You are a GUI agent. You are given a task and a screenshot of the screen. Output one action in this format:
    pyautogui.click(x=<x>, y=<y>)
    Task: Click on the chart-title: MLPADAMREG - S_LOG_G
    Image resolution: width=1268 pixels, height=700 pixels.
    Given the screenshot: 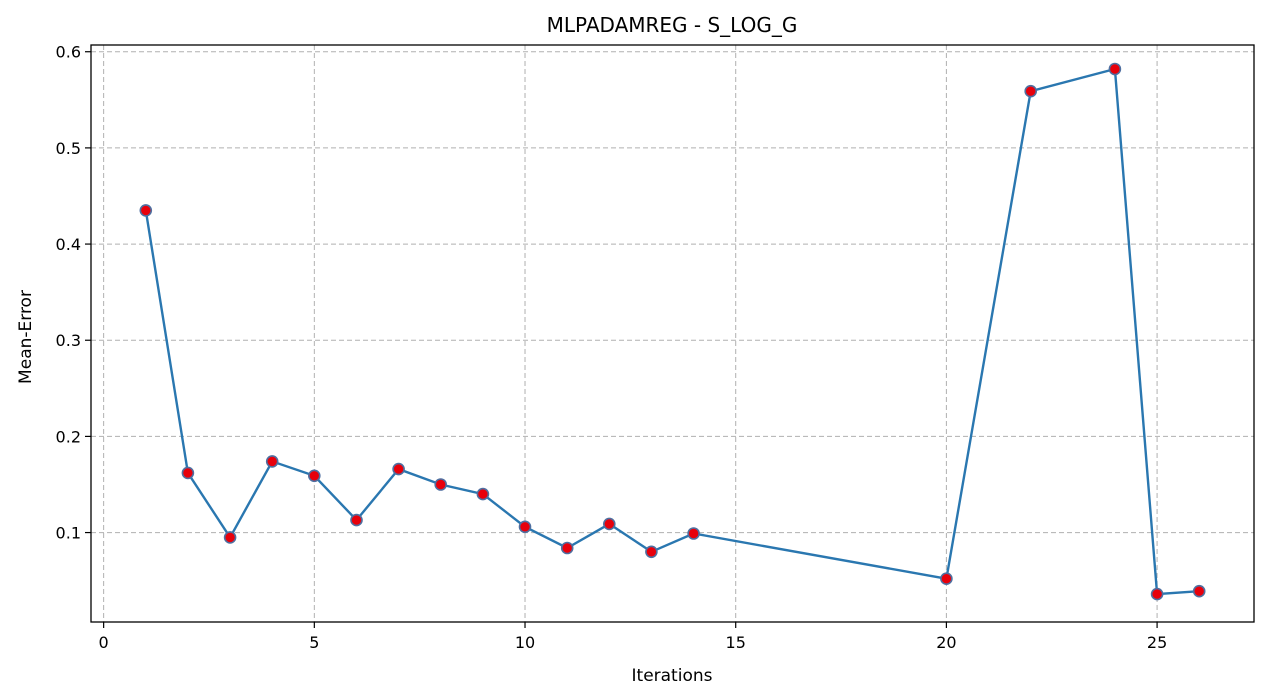 What is the action you would take?
    pyautogui.click(x=672, y=25)
    